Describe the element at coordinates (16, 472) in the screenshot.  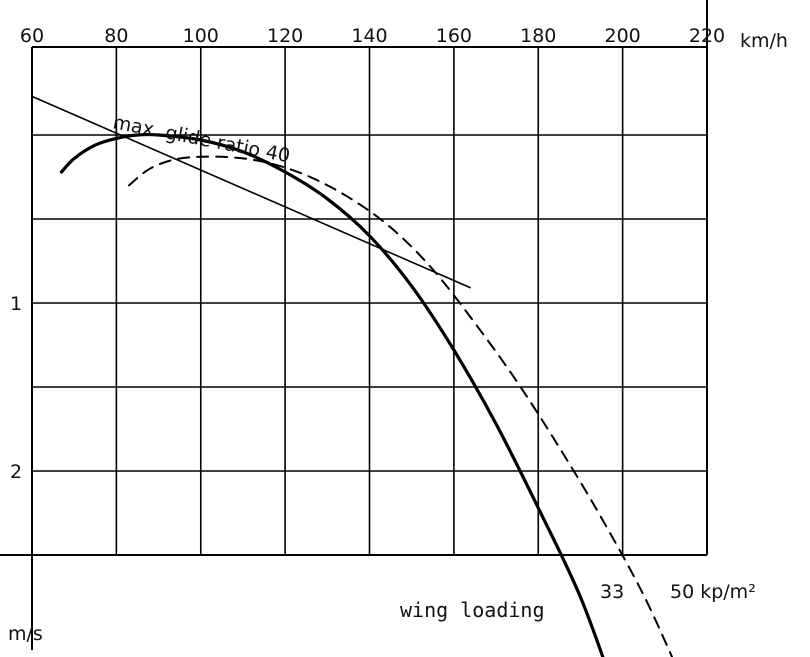
I see `y-tick-2: 2` at that location.